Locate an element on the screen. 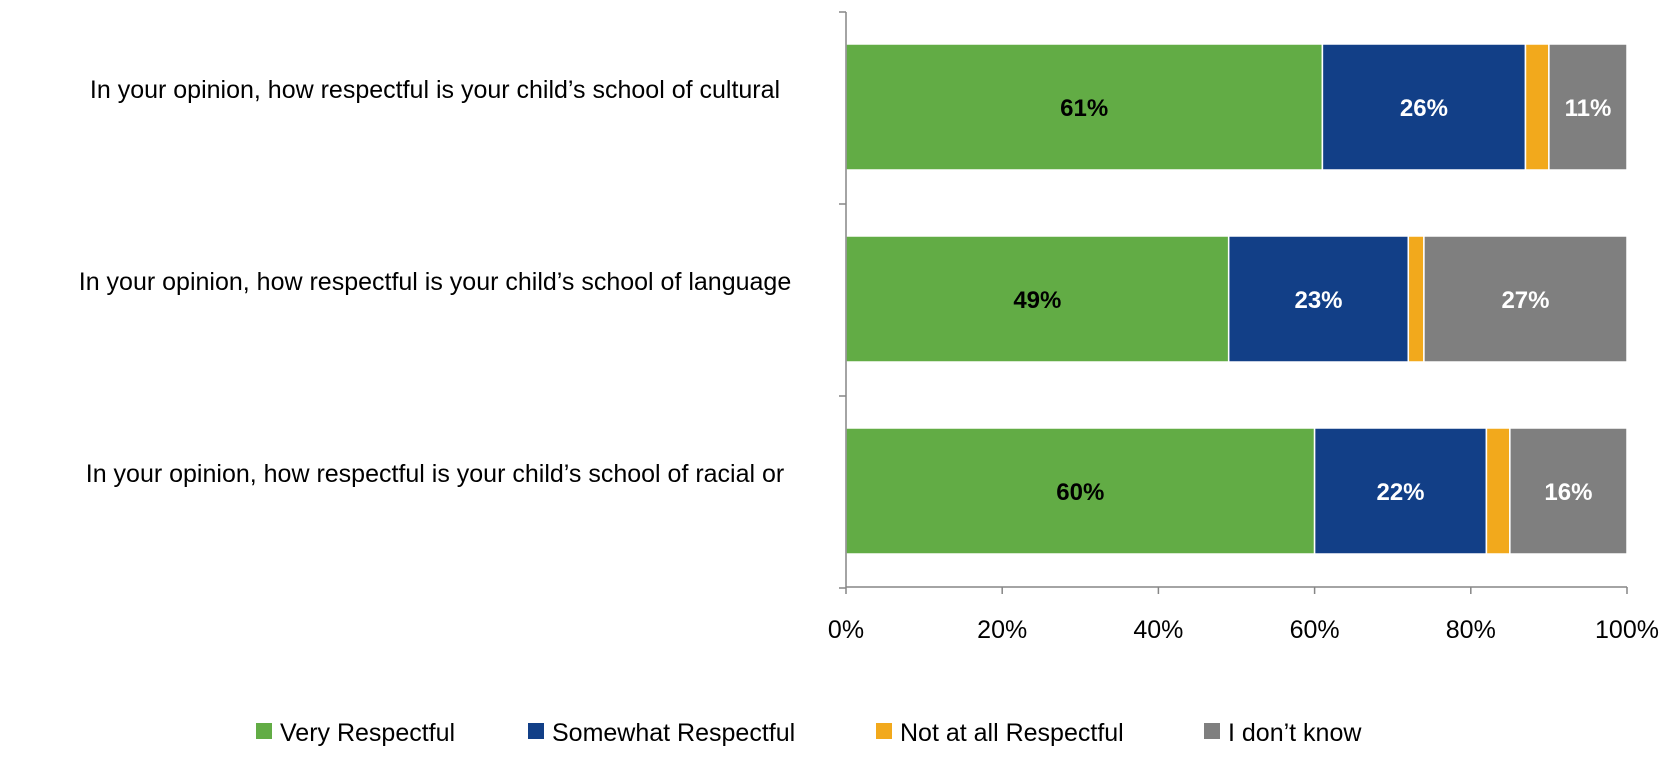 This screenshot has width=1673, height=762. data-label: 26% is located at coordinates (1424, 108).